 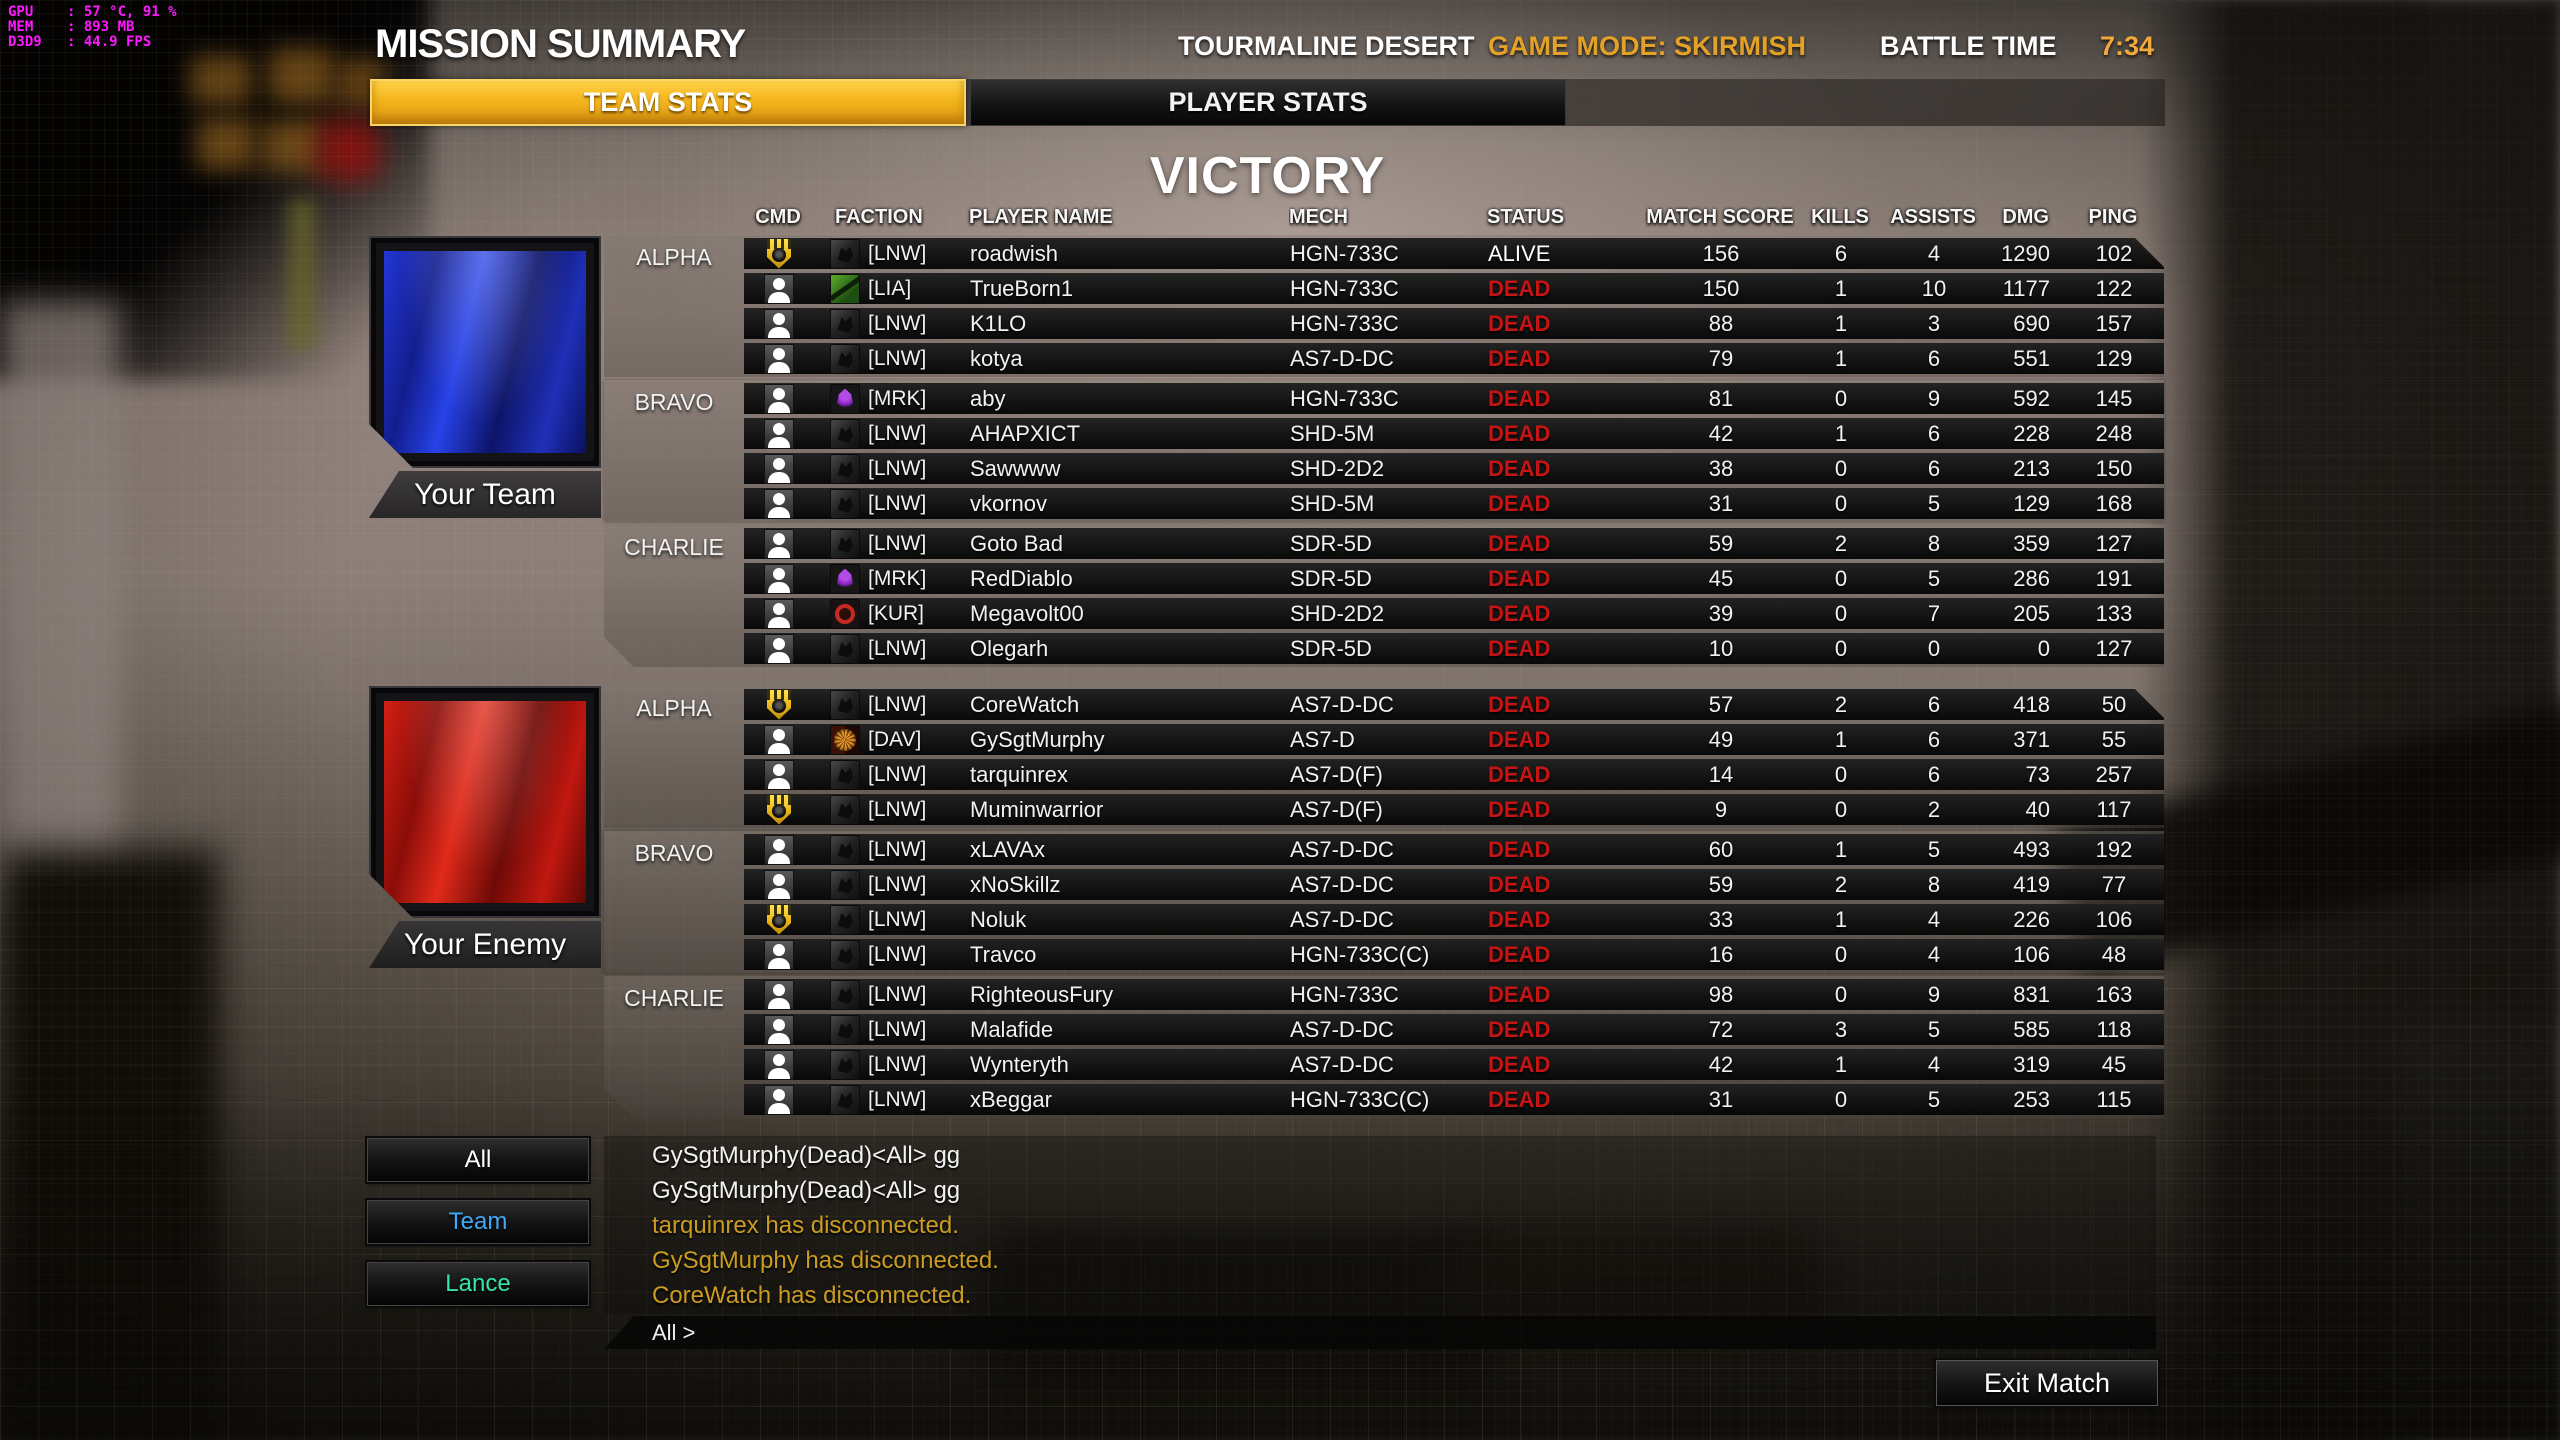 I want to click on player-row: [LNW] CoreWatch AS7-D-DC DEAD 57 2 6 418 50, so click(x=1454, y=704).